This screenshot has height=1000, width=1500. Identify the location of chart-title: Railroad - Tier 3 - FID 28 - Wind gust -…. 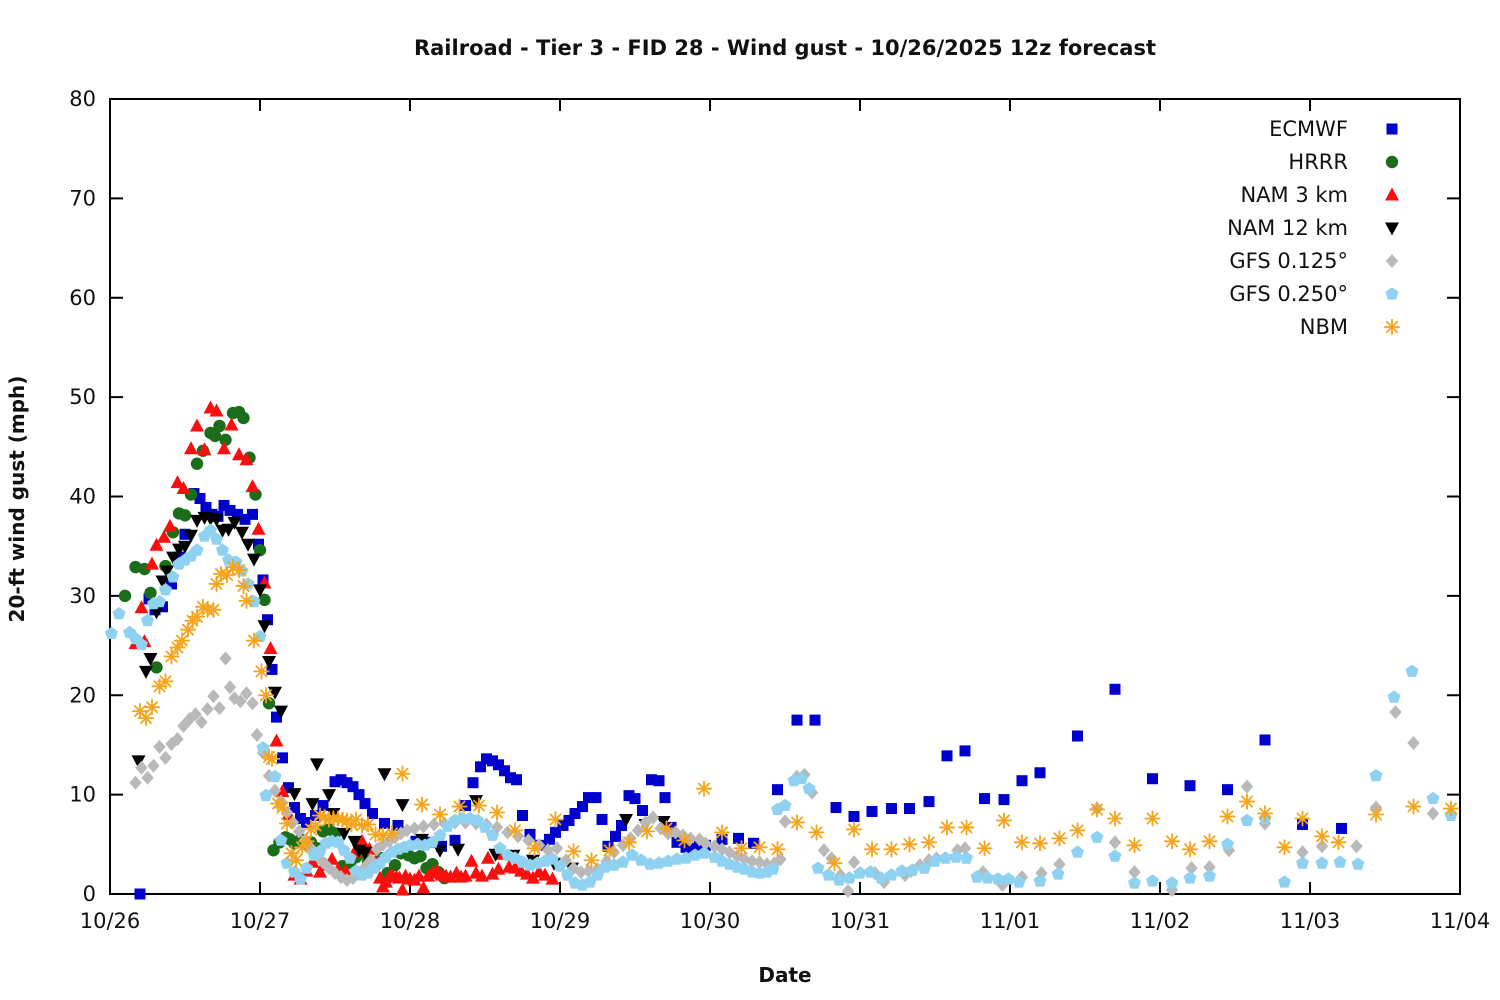
(785, 48).